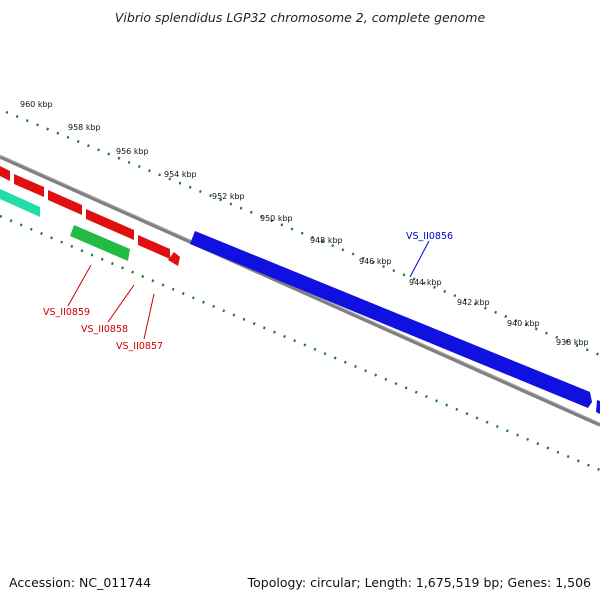  I want to click on ruler-label-954: 954 kbp, so click(180, 174).